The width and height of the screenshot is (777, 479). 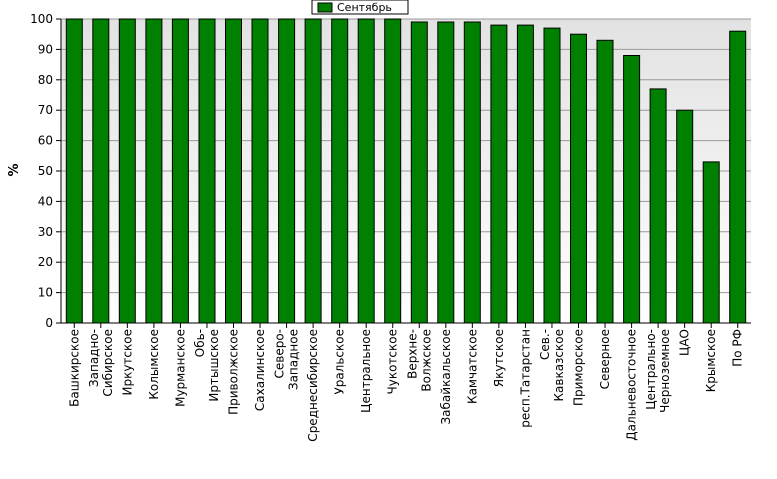 What do you see at coordinates (393, 361) in the screenshot?
I see `x-tick-label: Чукотское` at bounding box center [393, 361].